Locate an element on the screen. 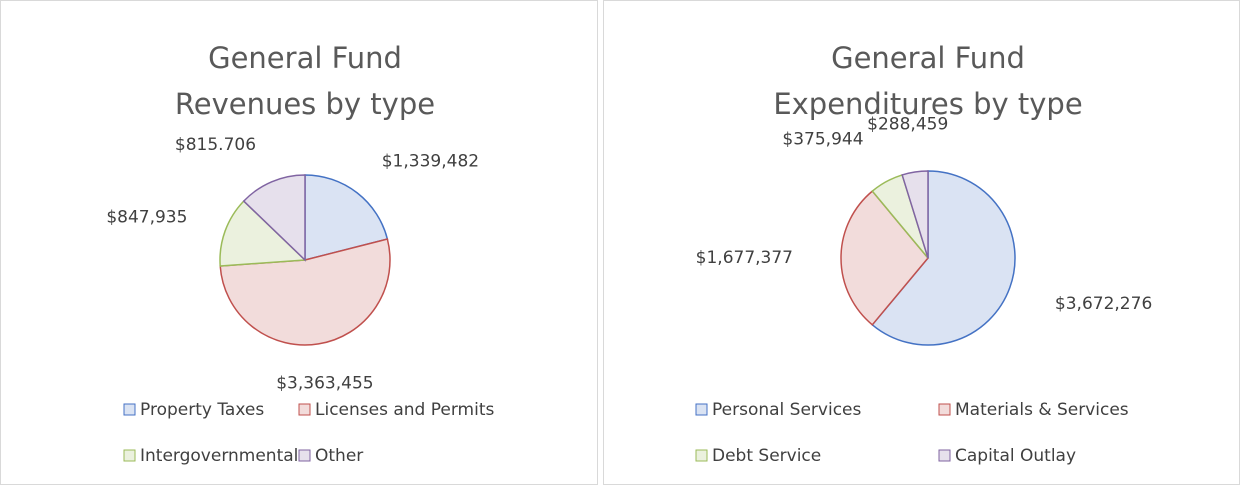 The image size is (1248, 485). chart-title: Expenditures by type is located at coordinates (927, 104).